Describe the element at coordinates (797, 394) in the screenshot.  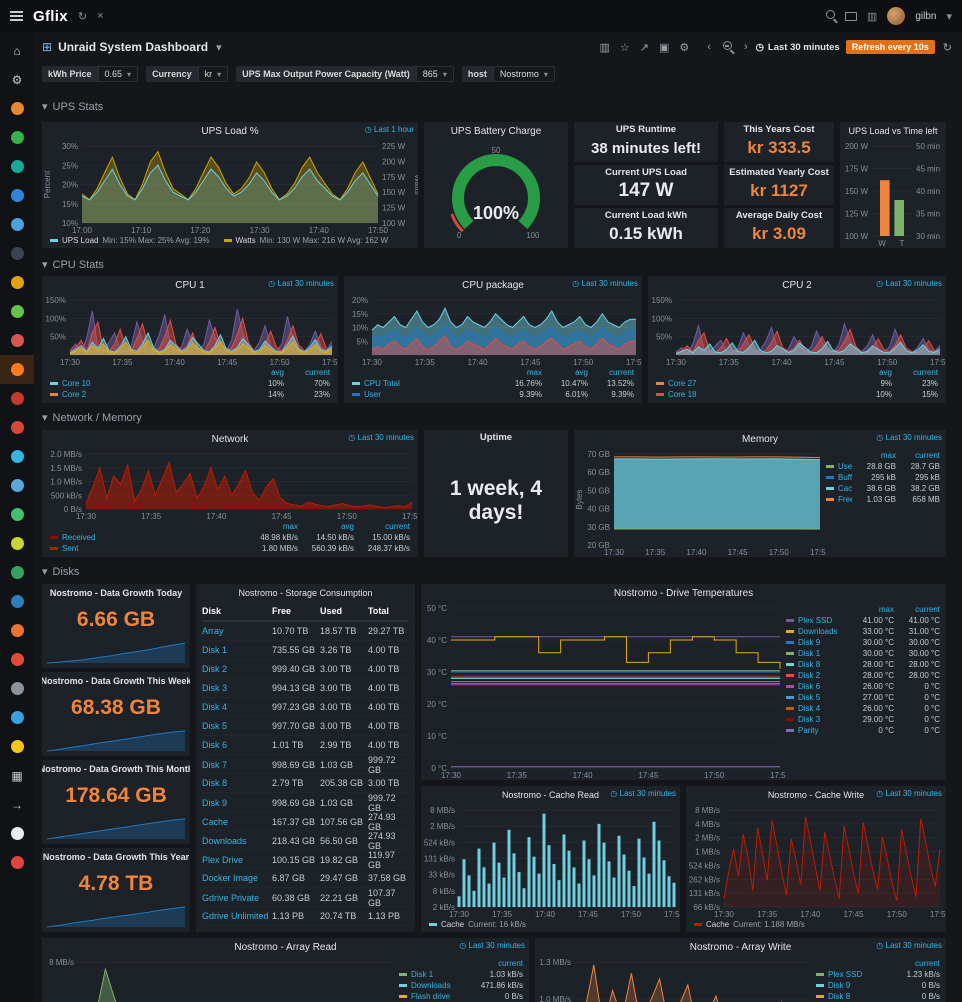
I see `legend-item: Core 18 10% 15%` at that location.